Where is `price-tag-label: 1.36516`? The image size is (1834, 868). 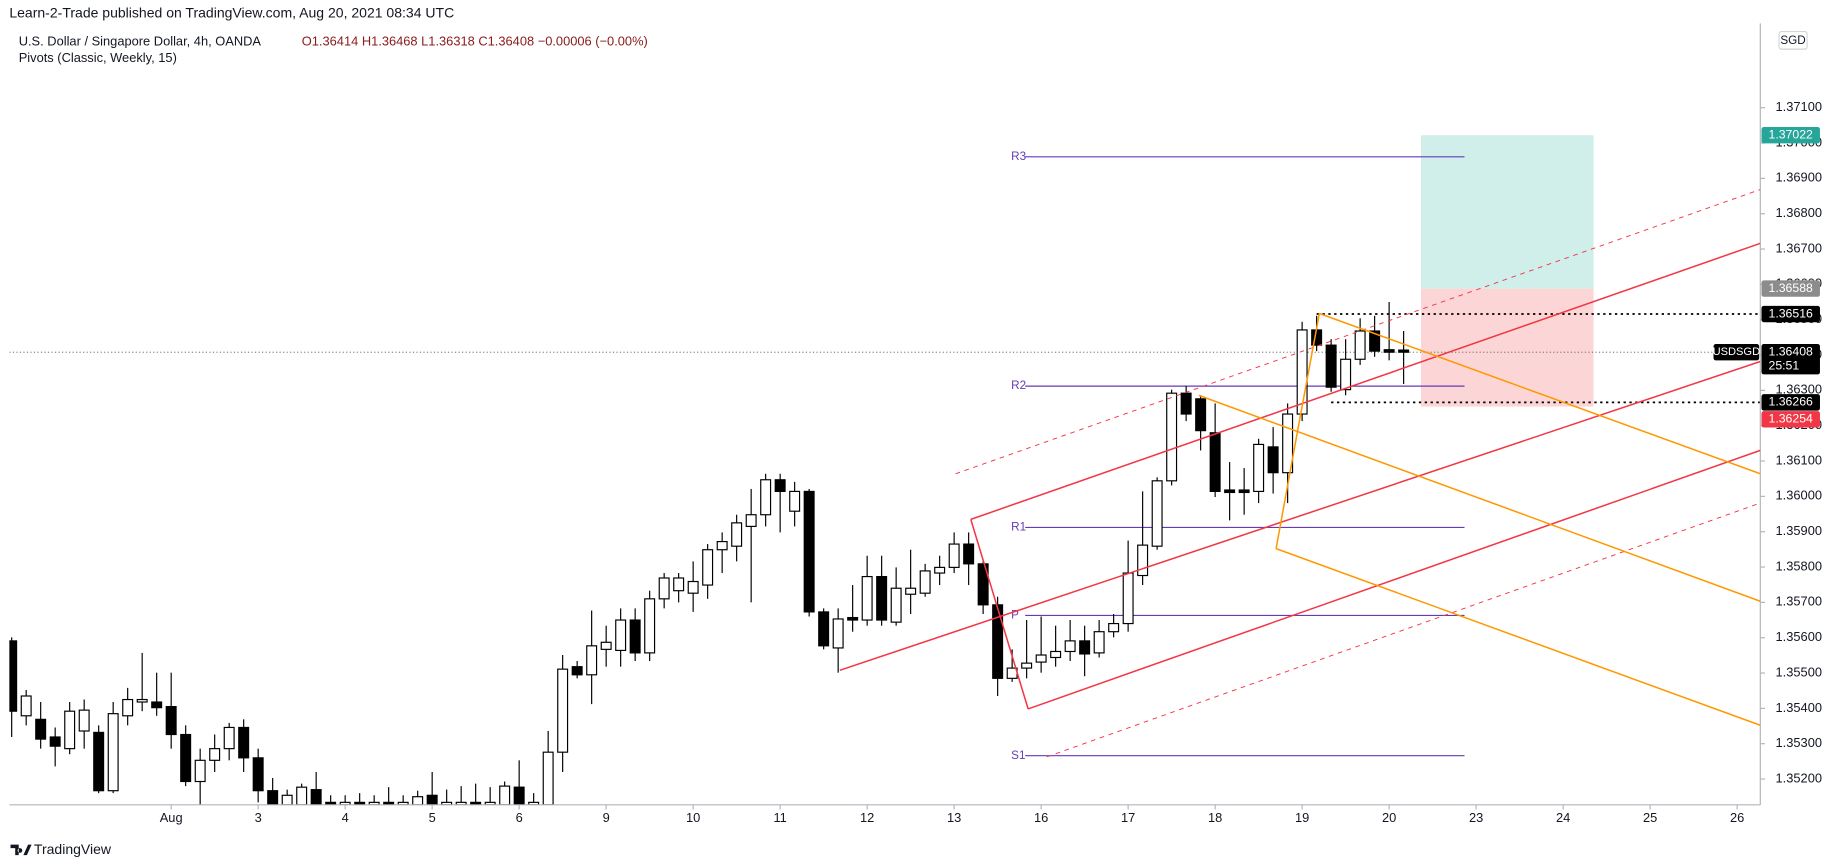
price-tag-label: 1.36516 is located at coordinates (1790, 313).